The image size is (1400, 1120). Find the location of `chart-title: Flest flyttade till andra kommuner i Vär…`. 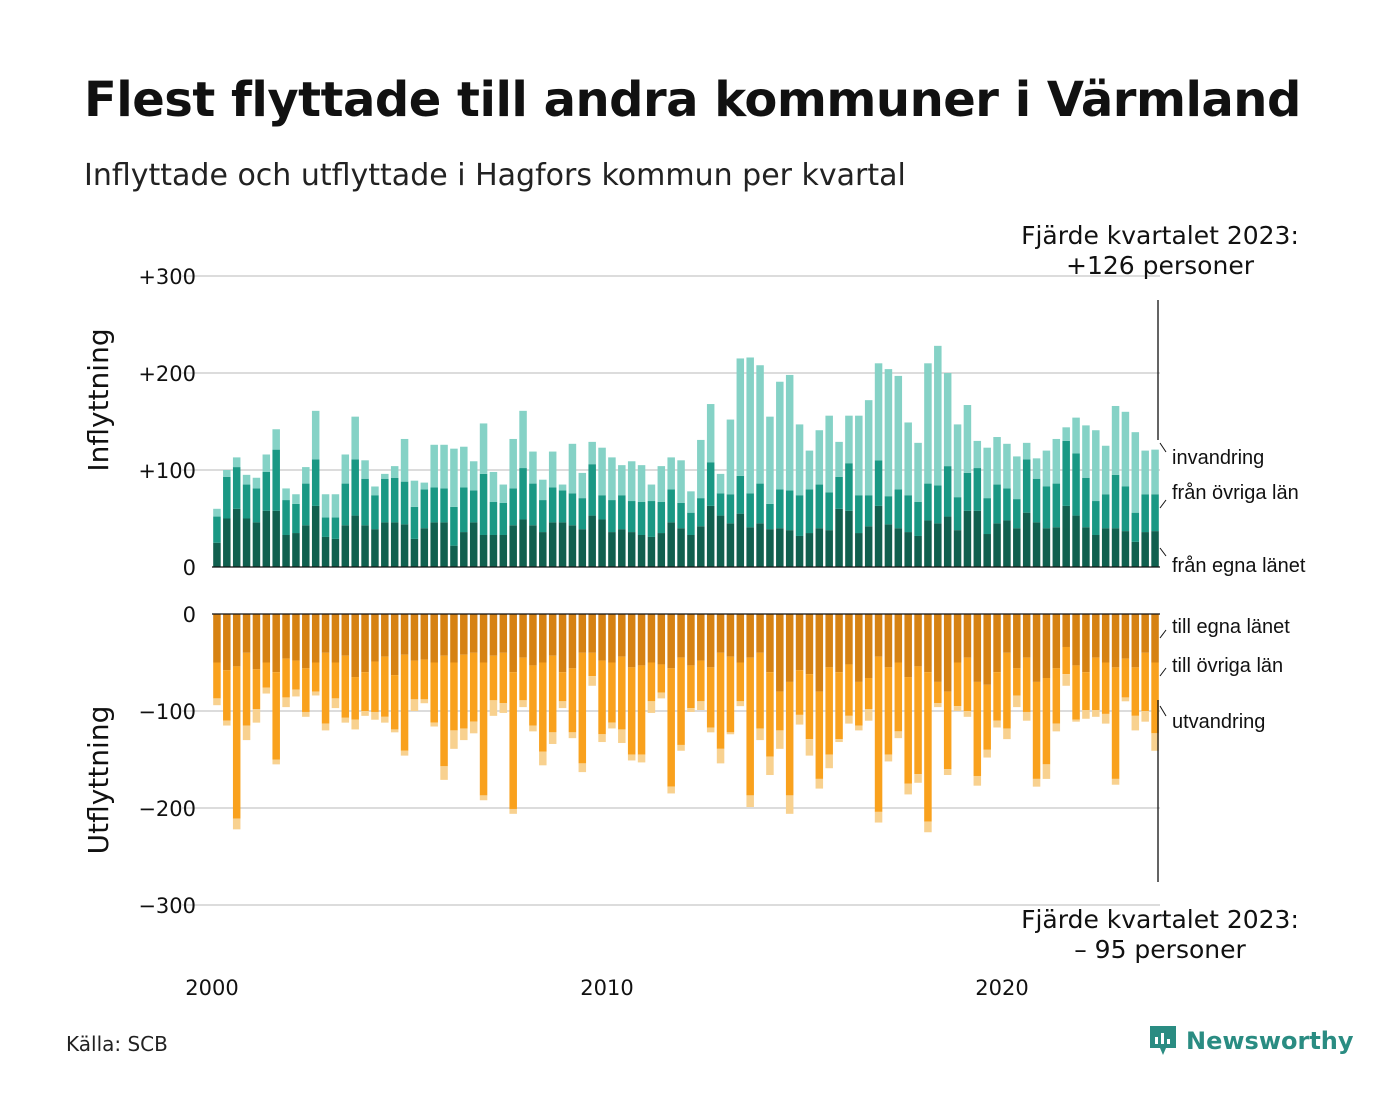

chart-title: Flest flyttade till andra kommuner i Vär… is located at coordinates (692, 100).